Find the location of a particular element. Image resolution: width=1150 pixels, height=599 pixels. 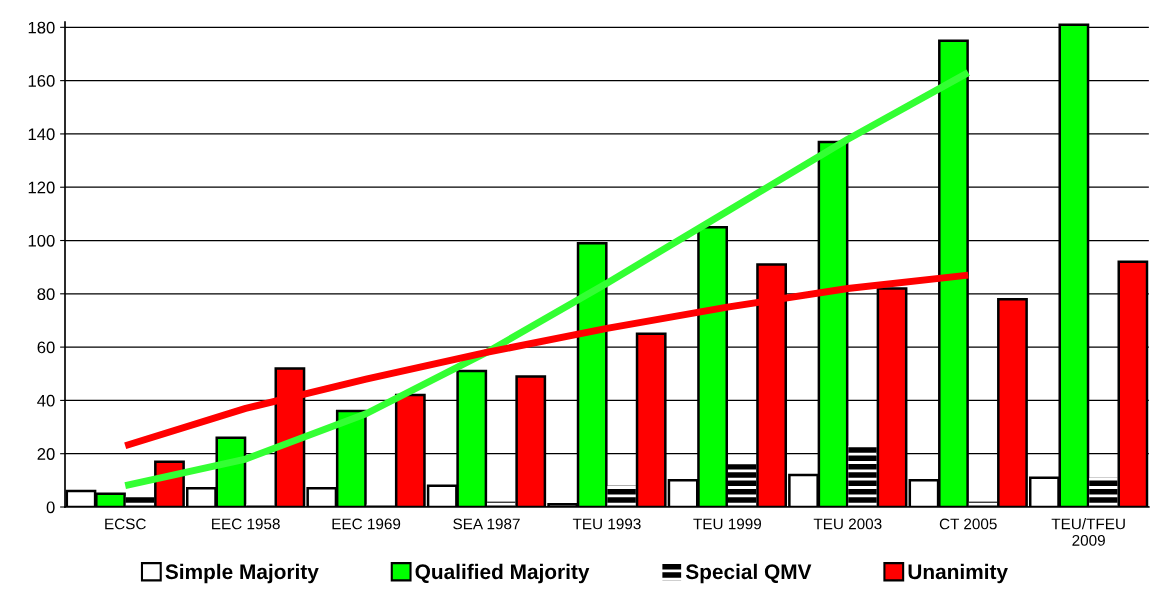

legend-label: Unanimity is located at coordinates (958, 573).